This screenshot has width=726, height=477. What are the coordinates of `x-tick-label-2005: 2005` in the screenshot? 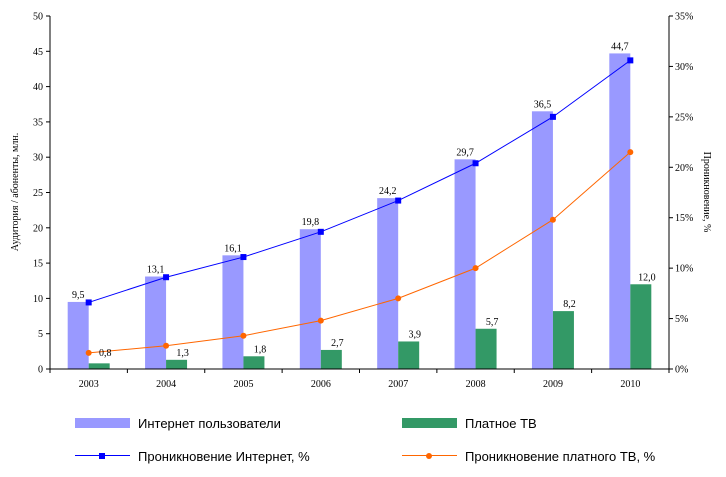 It's located at (243, 384).